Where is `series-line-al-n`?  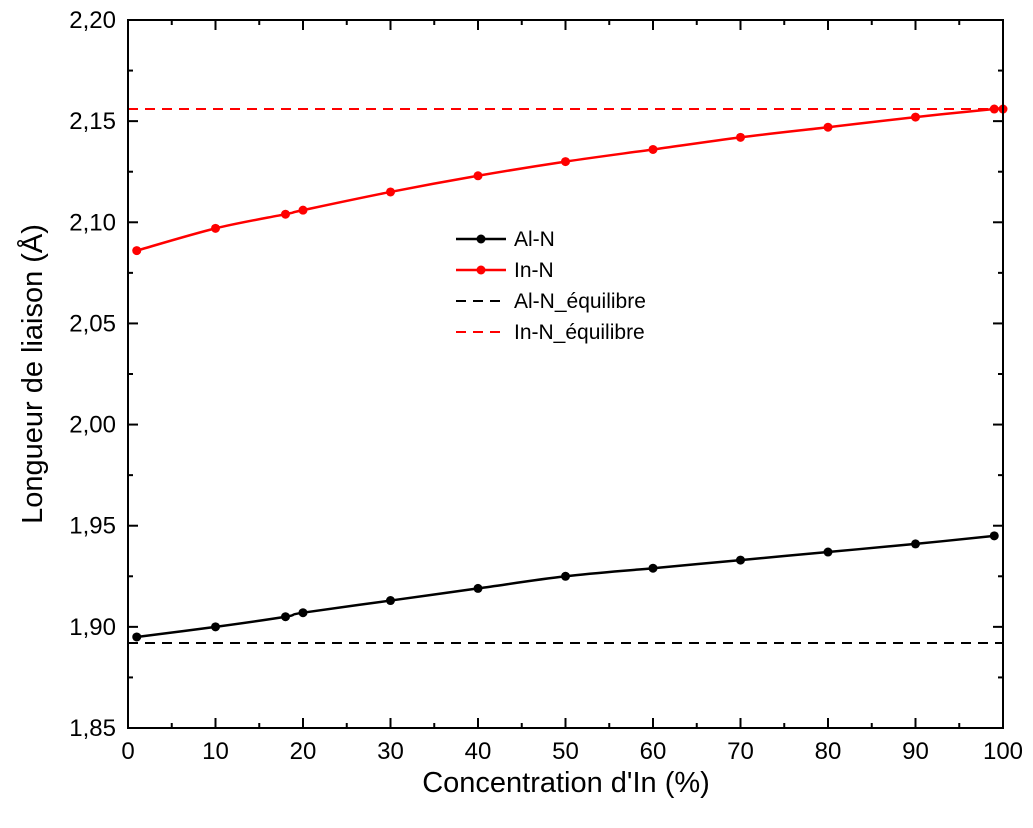 series-line-al-n is located at coordinates (565, 586).